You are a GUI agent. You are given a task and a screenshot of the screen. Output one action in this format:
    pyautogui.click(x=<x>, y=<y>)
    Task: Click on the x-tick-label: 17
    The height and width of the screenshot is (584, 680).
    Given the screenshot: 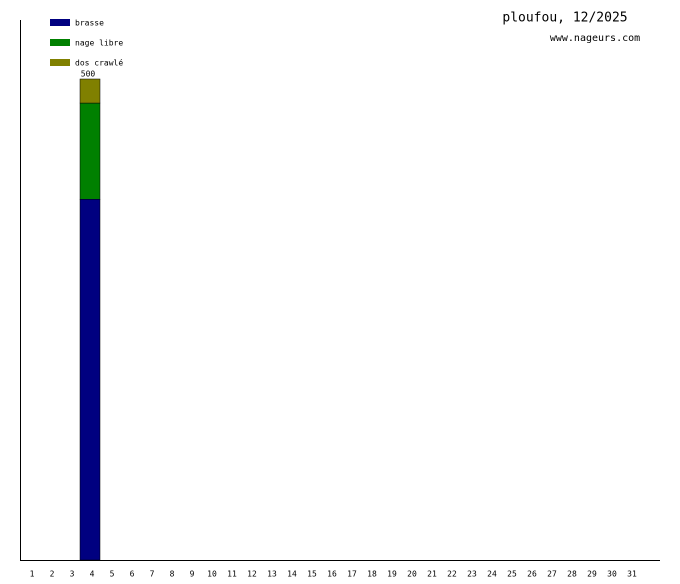 What is the action you would take?
    pyautogui.click(x=352, y=574)
    